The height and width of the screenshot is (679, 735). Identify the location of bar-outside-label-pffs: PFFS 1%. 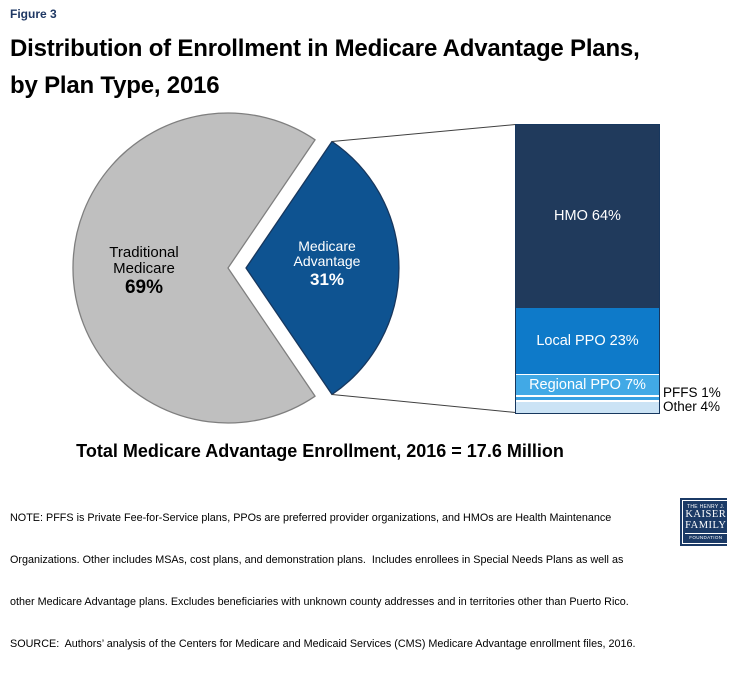
(692, 392).